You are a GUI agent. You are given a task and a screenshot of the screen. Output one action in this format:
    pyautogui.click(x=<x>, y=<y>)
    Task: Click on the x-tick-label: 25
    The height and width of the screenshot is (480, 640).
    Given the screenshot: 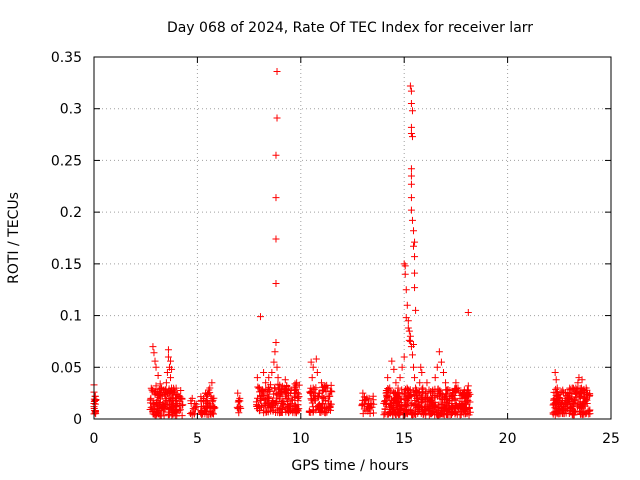 What is the action you would take?
    pyautogui.click(x=611, y=439)
    